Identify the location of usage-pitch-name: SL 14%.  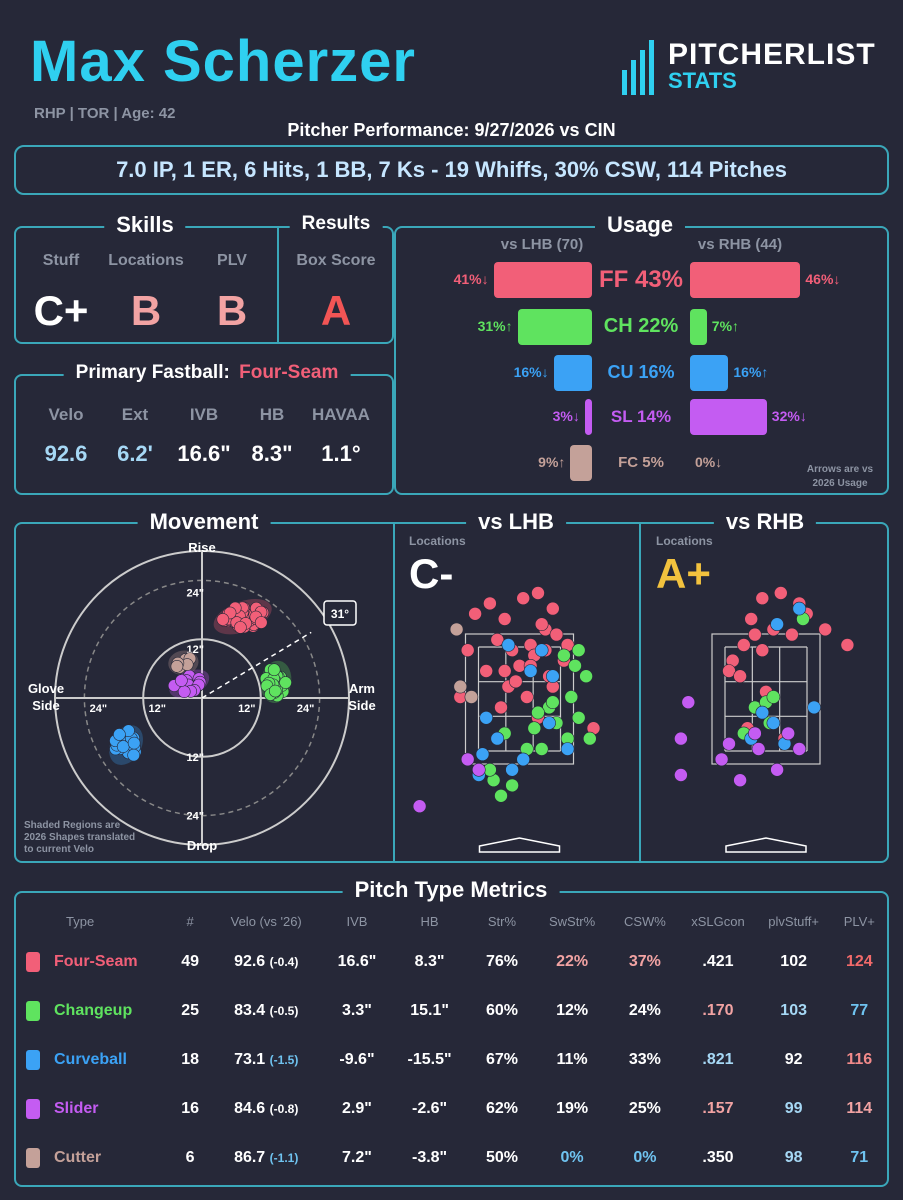
(641, 416).